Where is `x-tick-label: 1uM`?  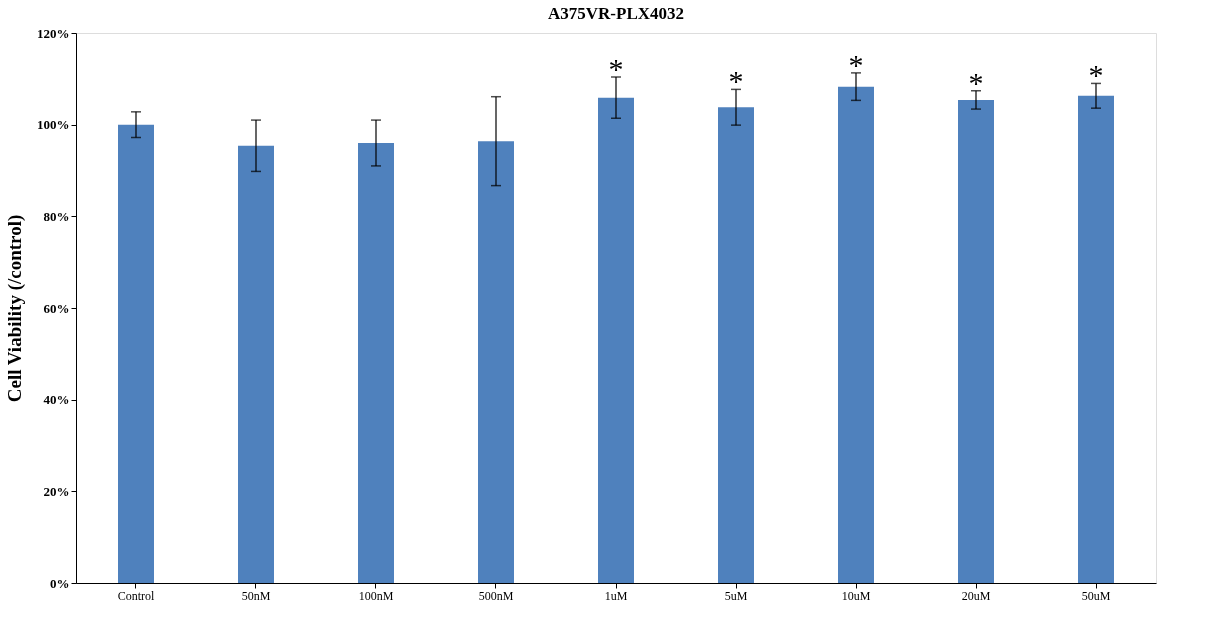 x-tick-label: 1uM is located at coordinates (616, 595).